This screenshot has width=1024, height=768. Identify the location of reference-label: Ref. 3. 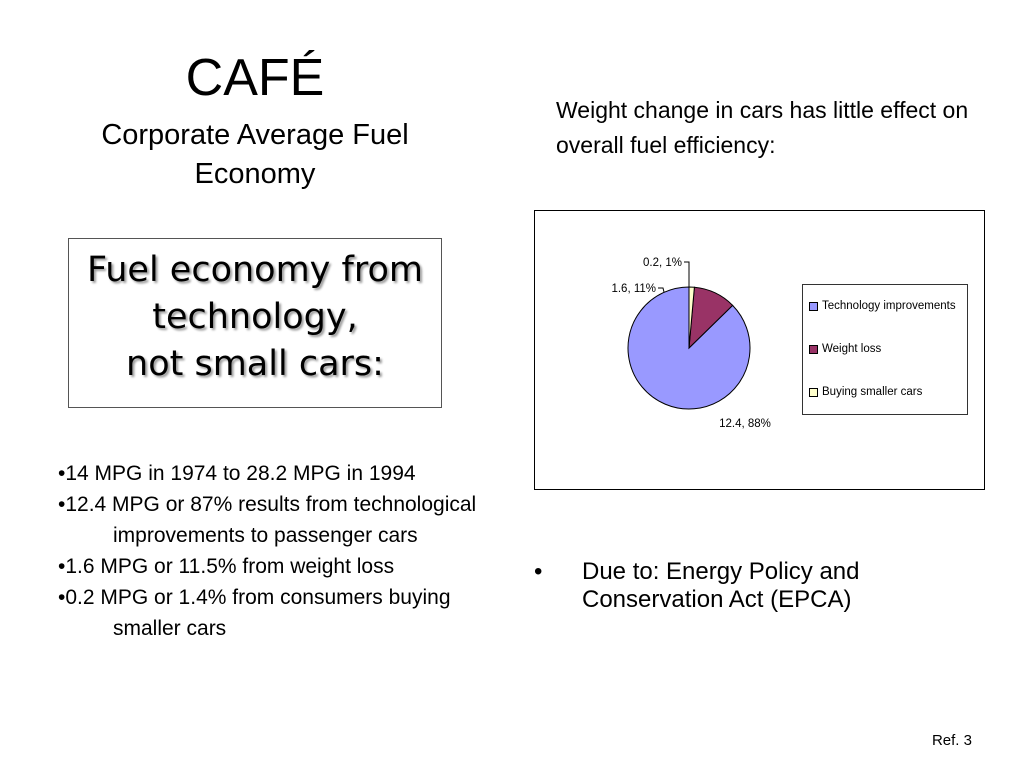
(951, 740).